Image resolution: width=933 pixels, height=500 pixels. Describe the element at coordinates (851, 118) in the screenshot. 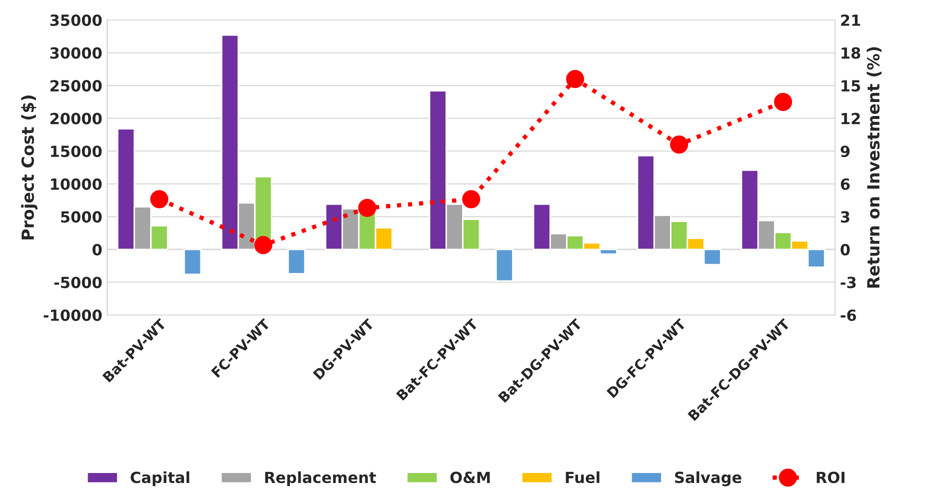

I see `y2-tick-label: 12` at that location.